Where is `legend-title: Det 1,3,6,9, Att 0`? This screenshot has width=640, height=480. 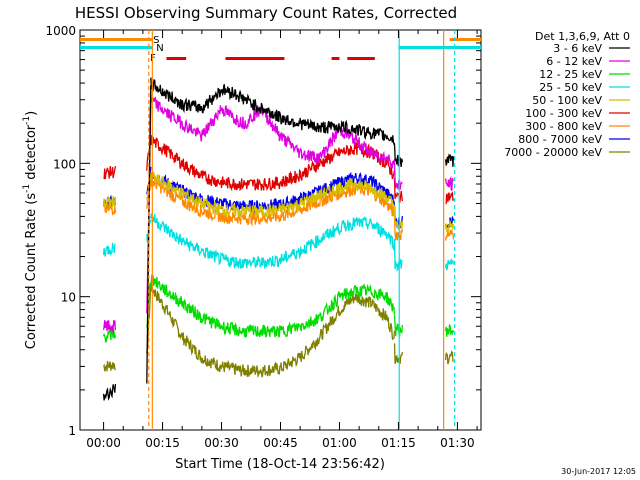
legend-title: Det 1,3,6,9, Att 0 is located at coordinates (582, 36).